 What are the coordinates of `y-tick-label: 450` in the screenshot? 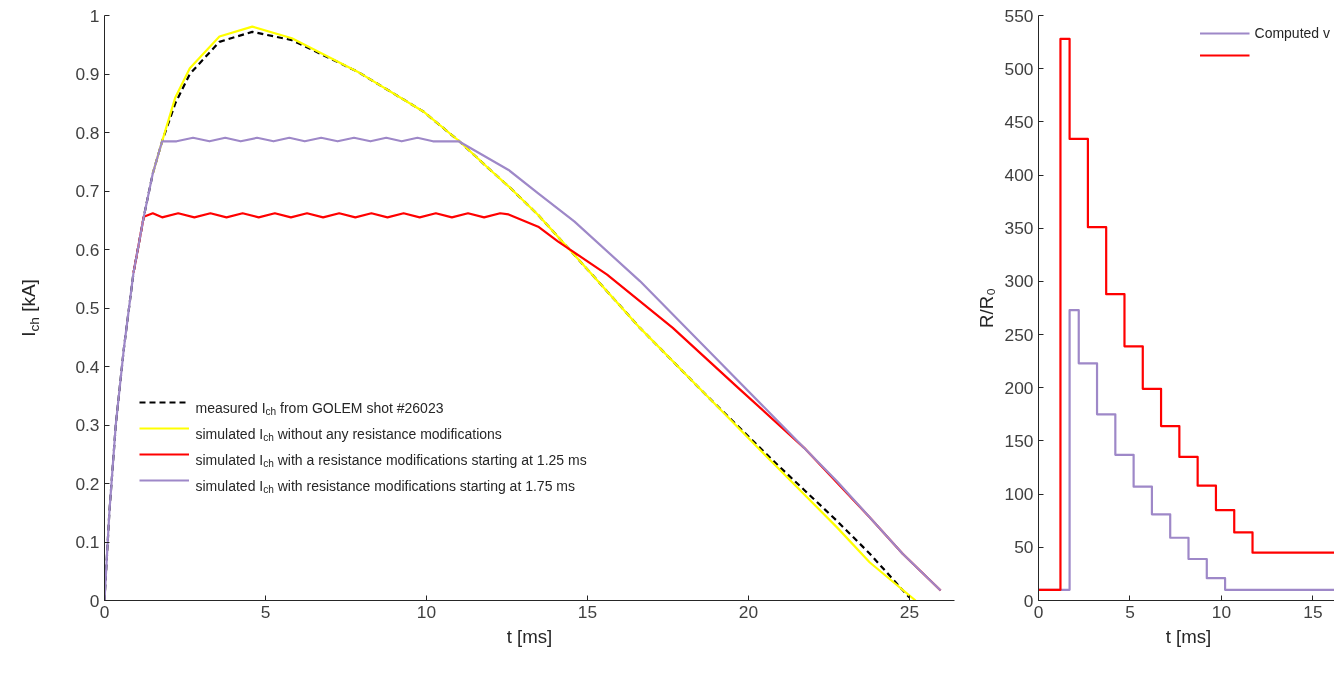 It's located at (1019, 121).